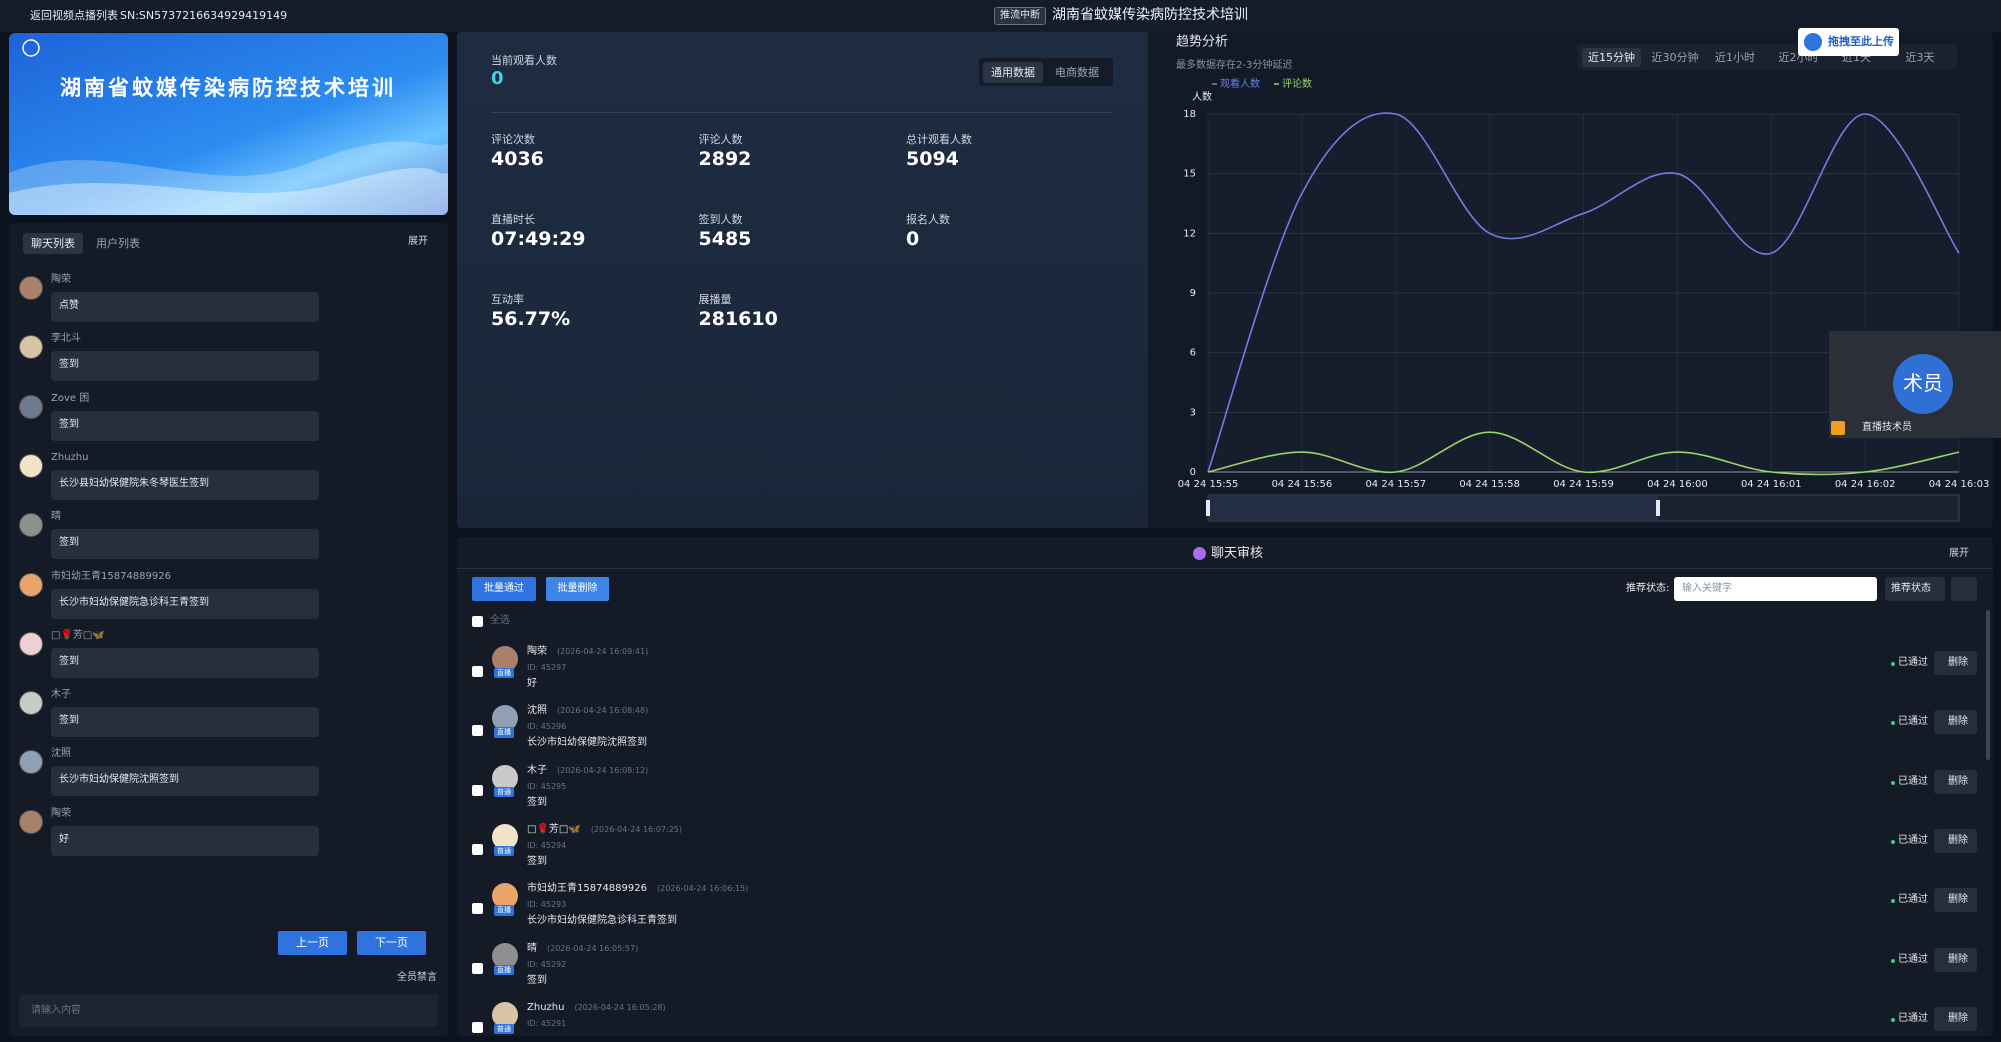 The height and width of the screenshot is (1042, 2001). What do you see at coordinates (74, 15) in the screenshot?
I see `back-link: 返回视频点播列表` at bounding box center [74, 15].